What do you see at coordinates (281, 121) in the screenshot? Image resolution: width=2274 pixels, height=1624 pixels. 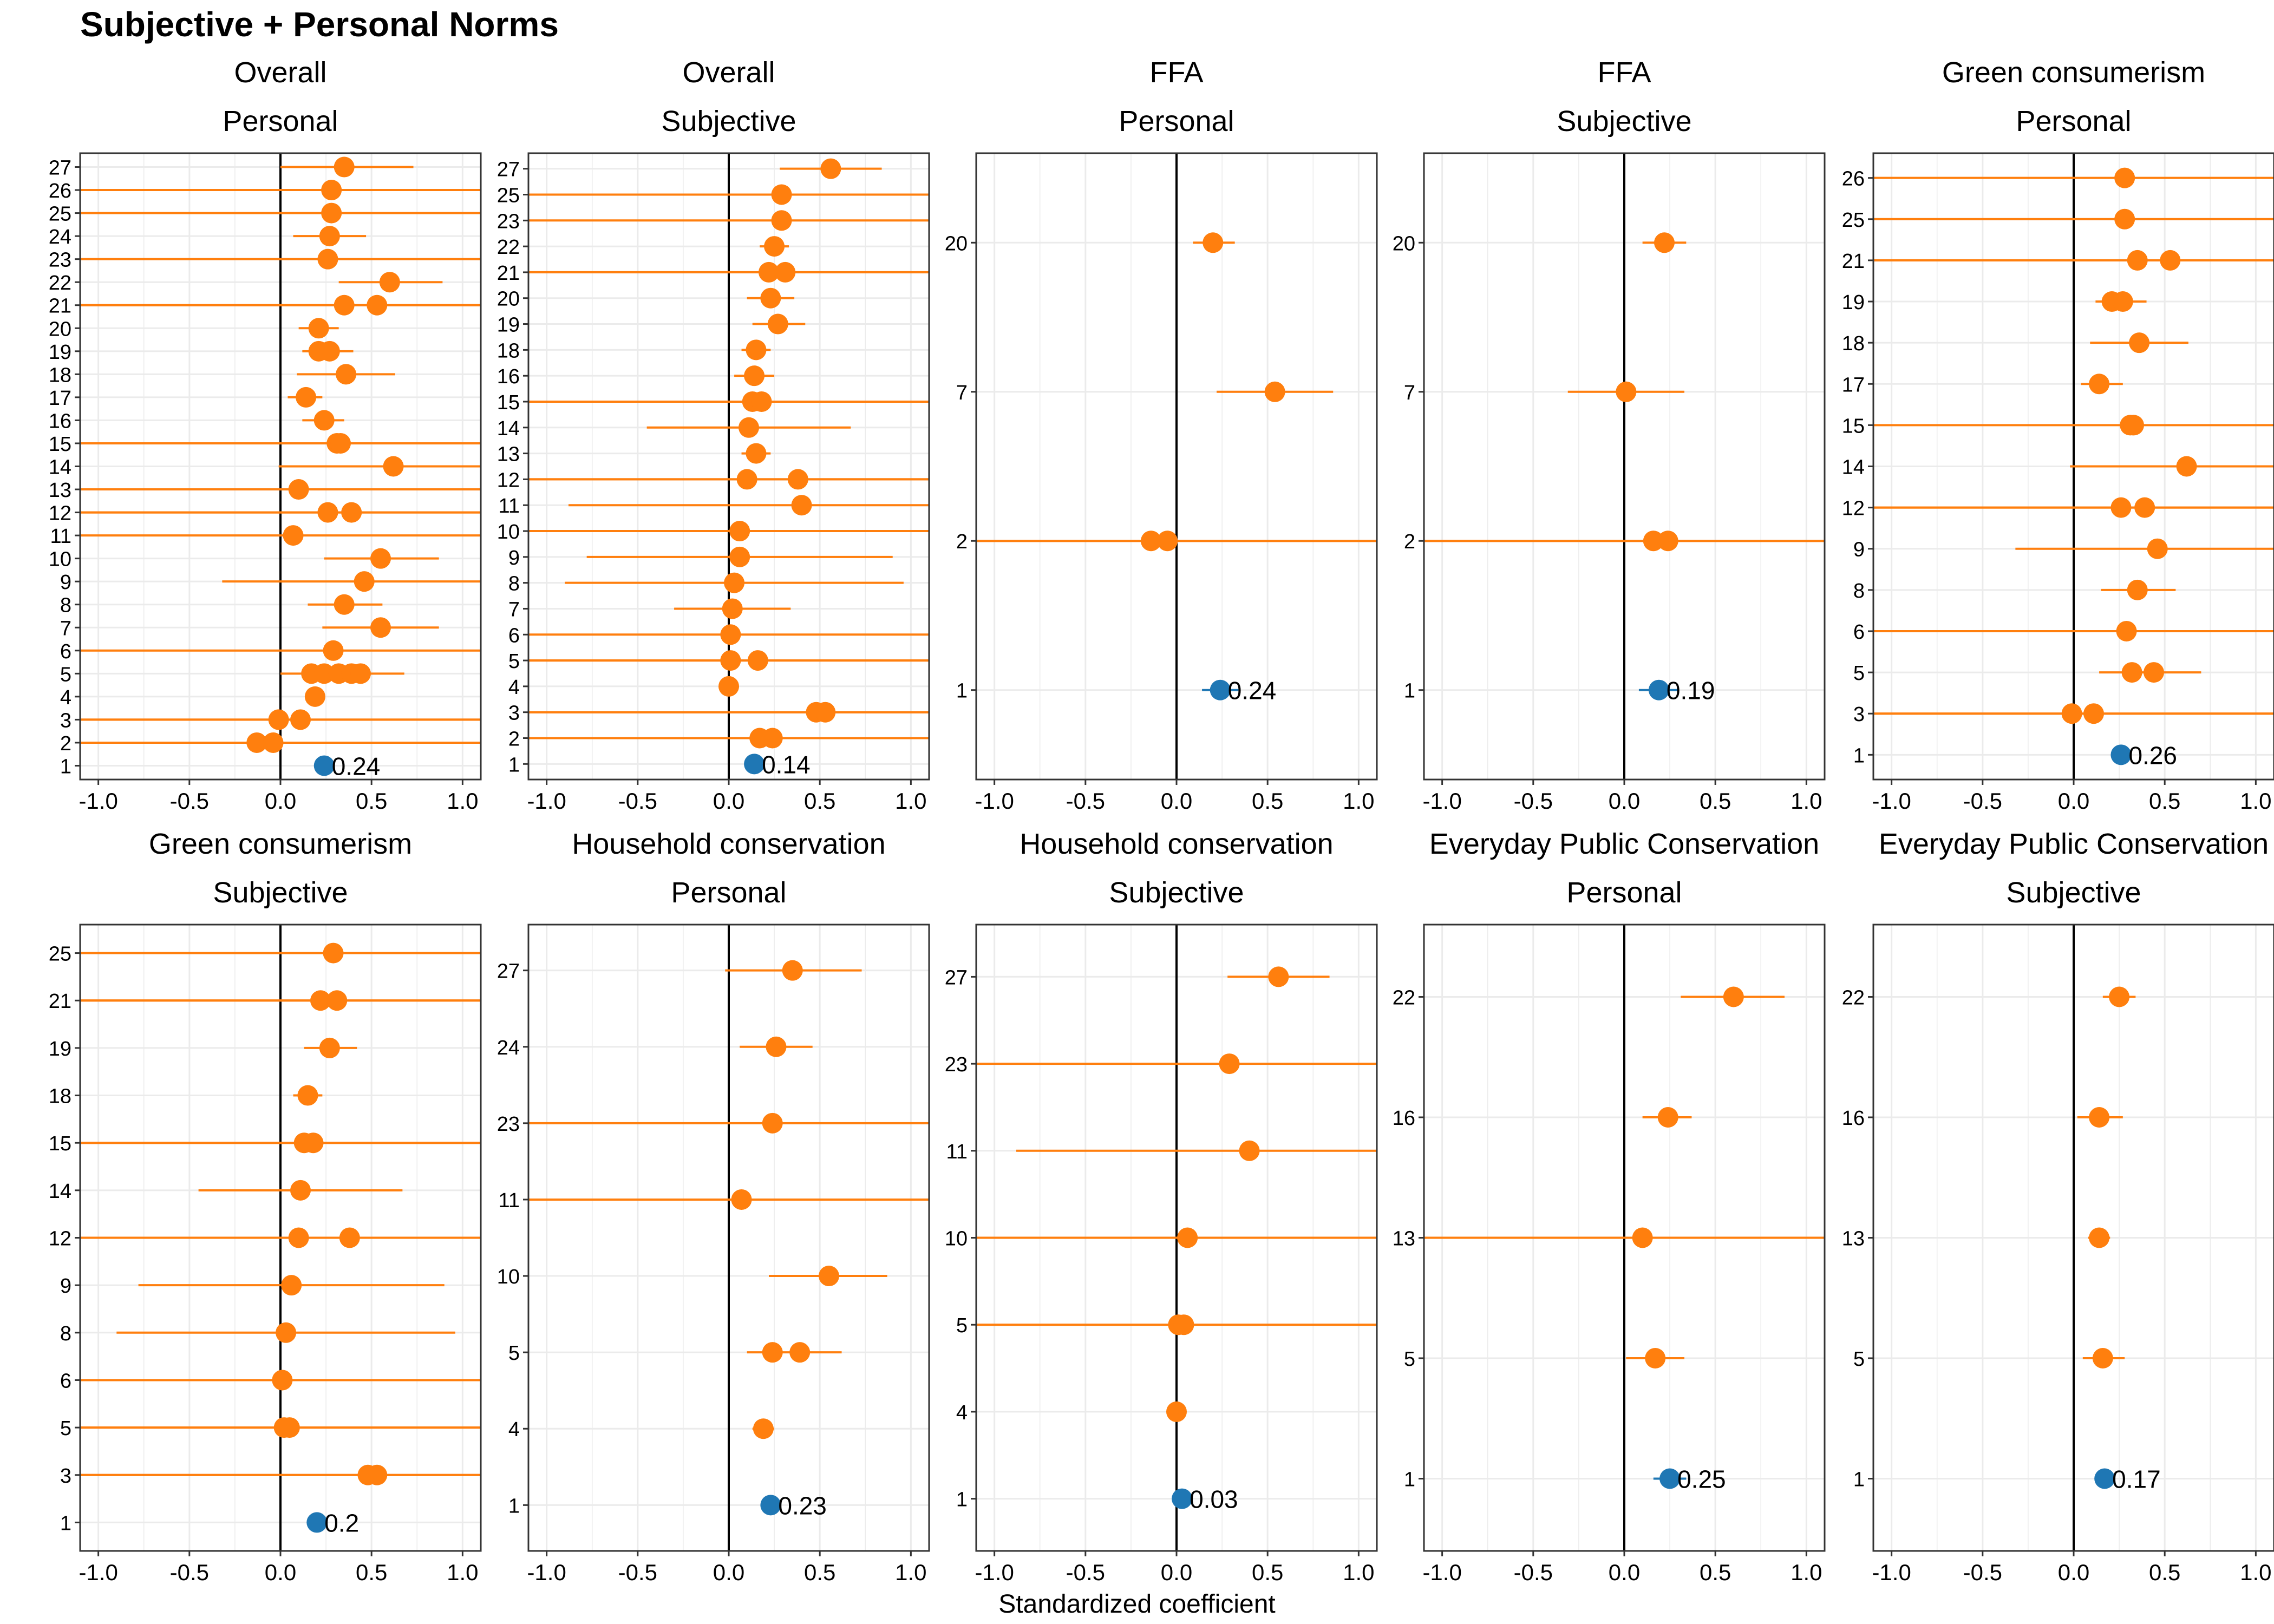 I see `facet-strip-label: Personal` at bounding box center [281, 121].